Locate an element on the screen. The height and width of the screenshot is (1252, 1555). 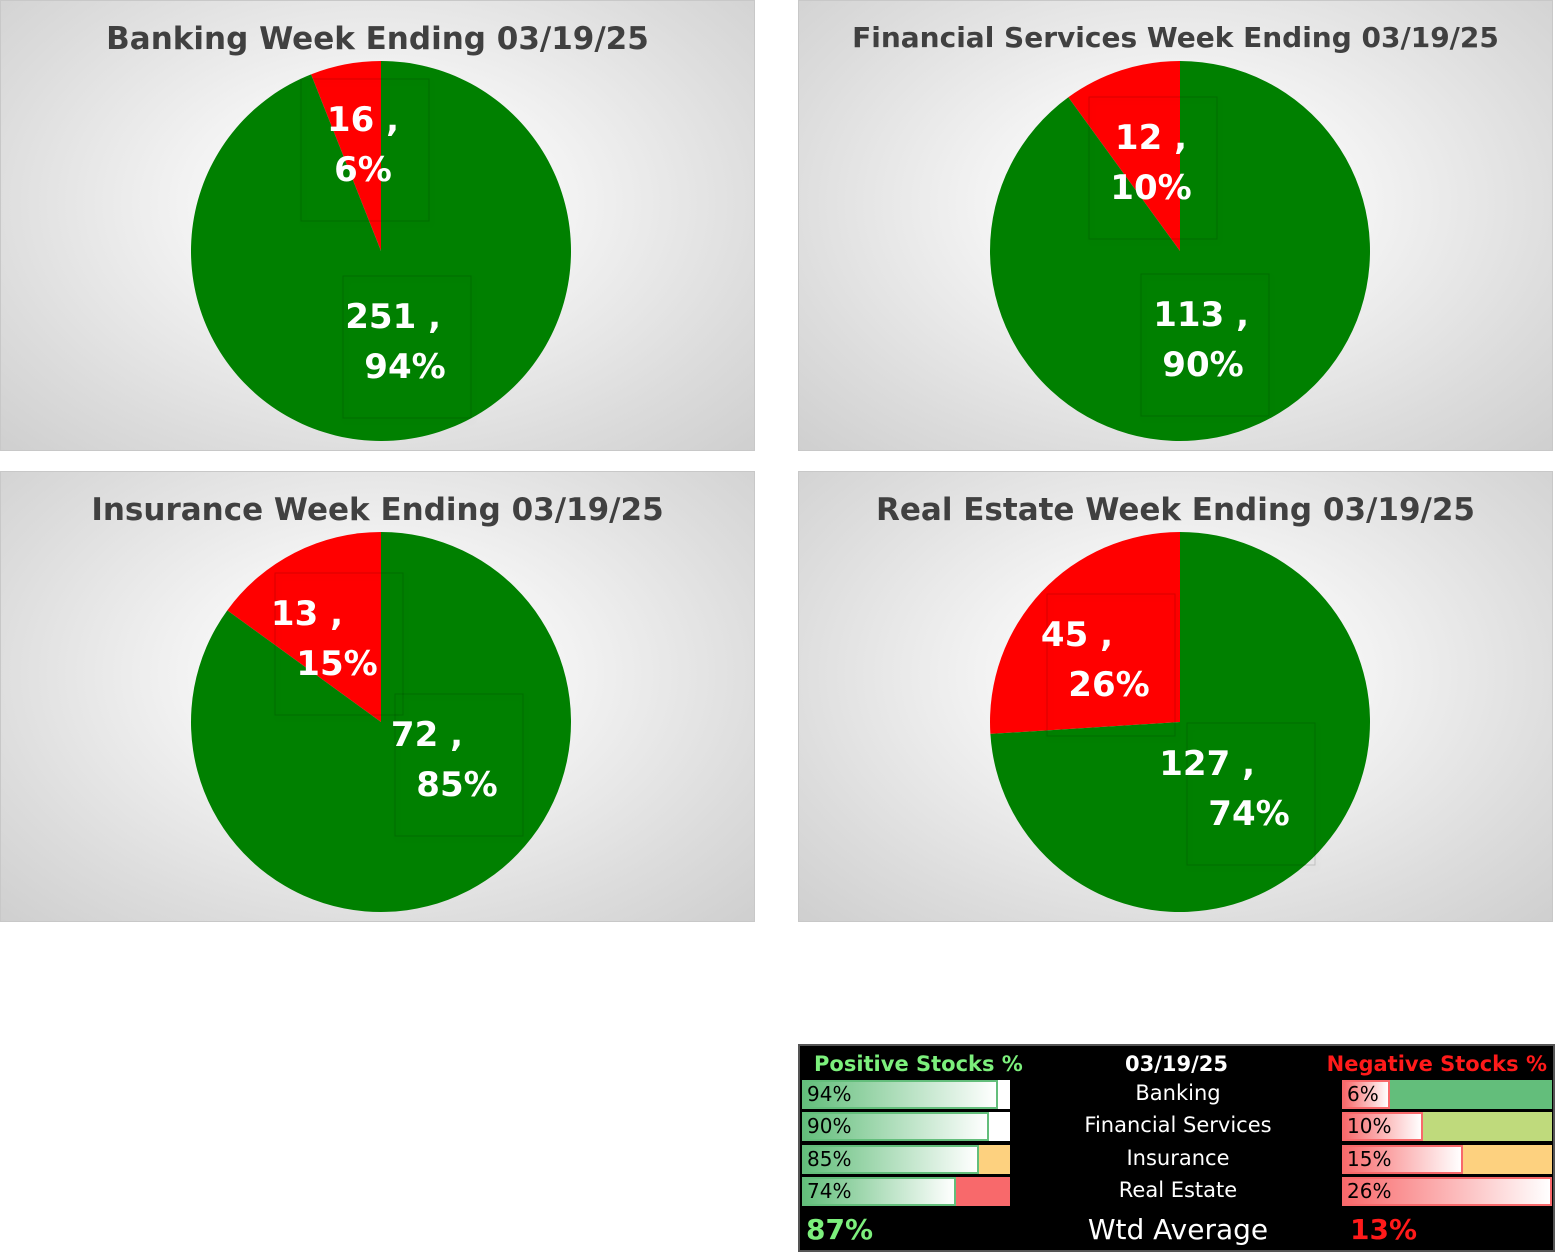
negative-percent: 10% is located at coordinates (1369, 1126).